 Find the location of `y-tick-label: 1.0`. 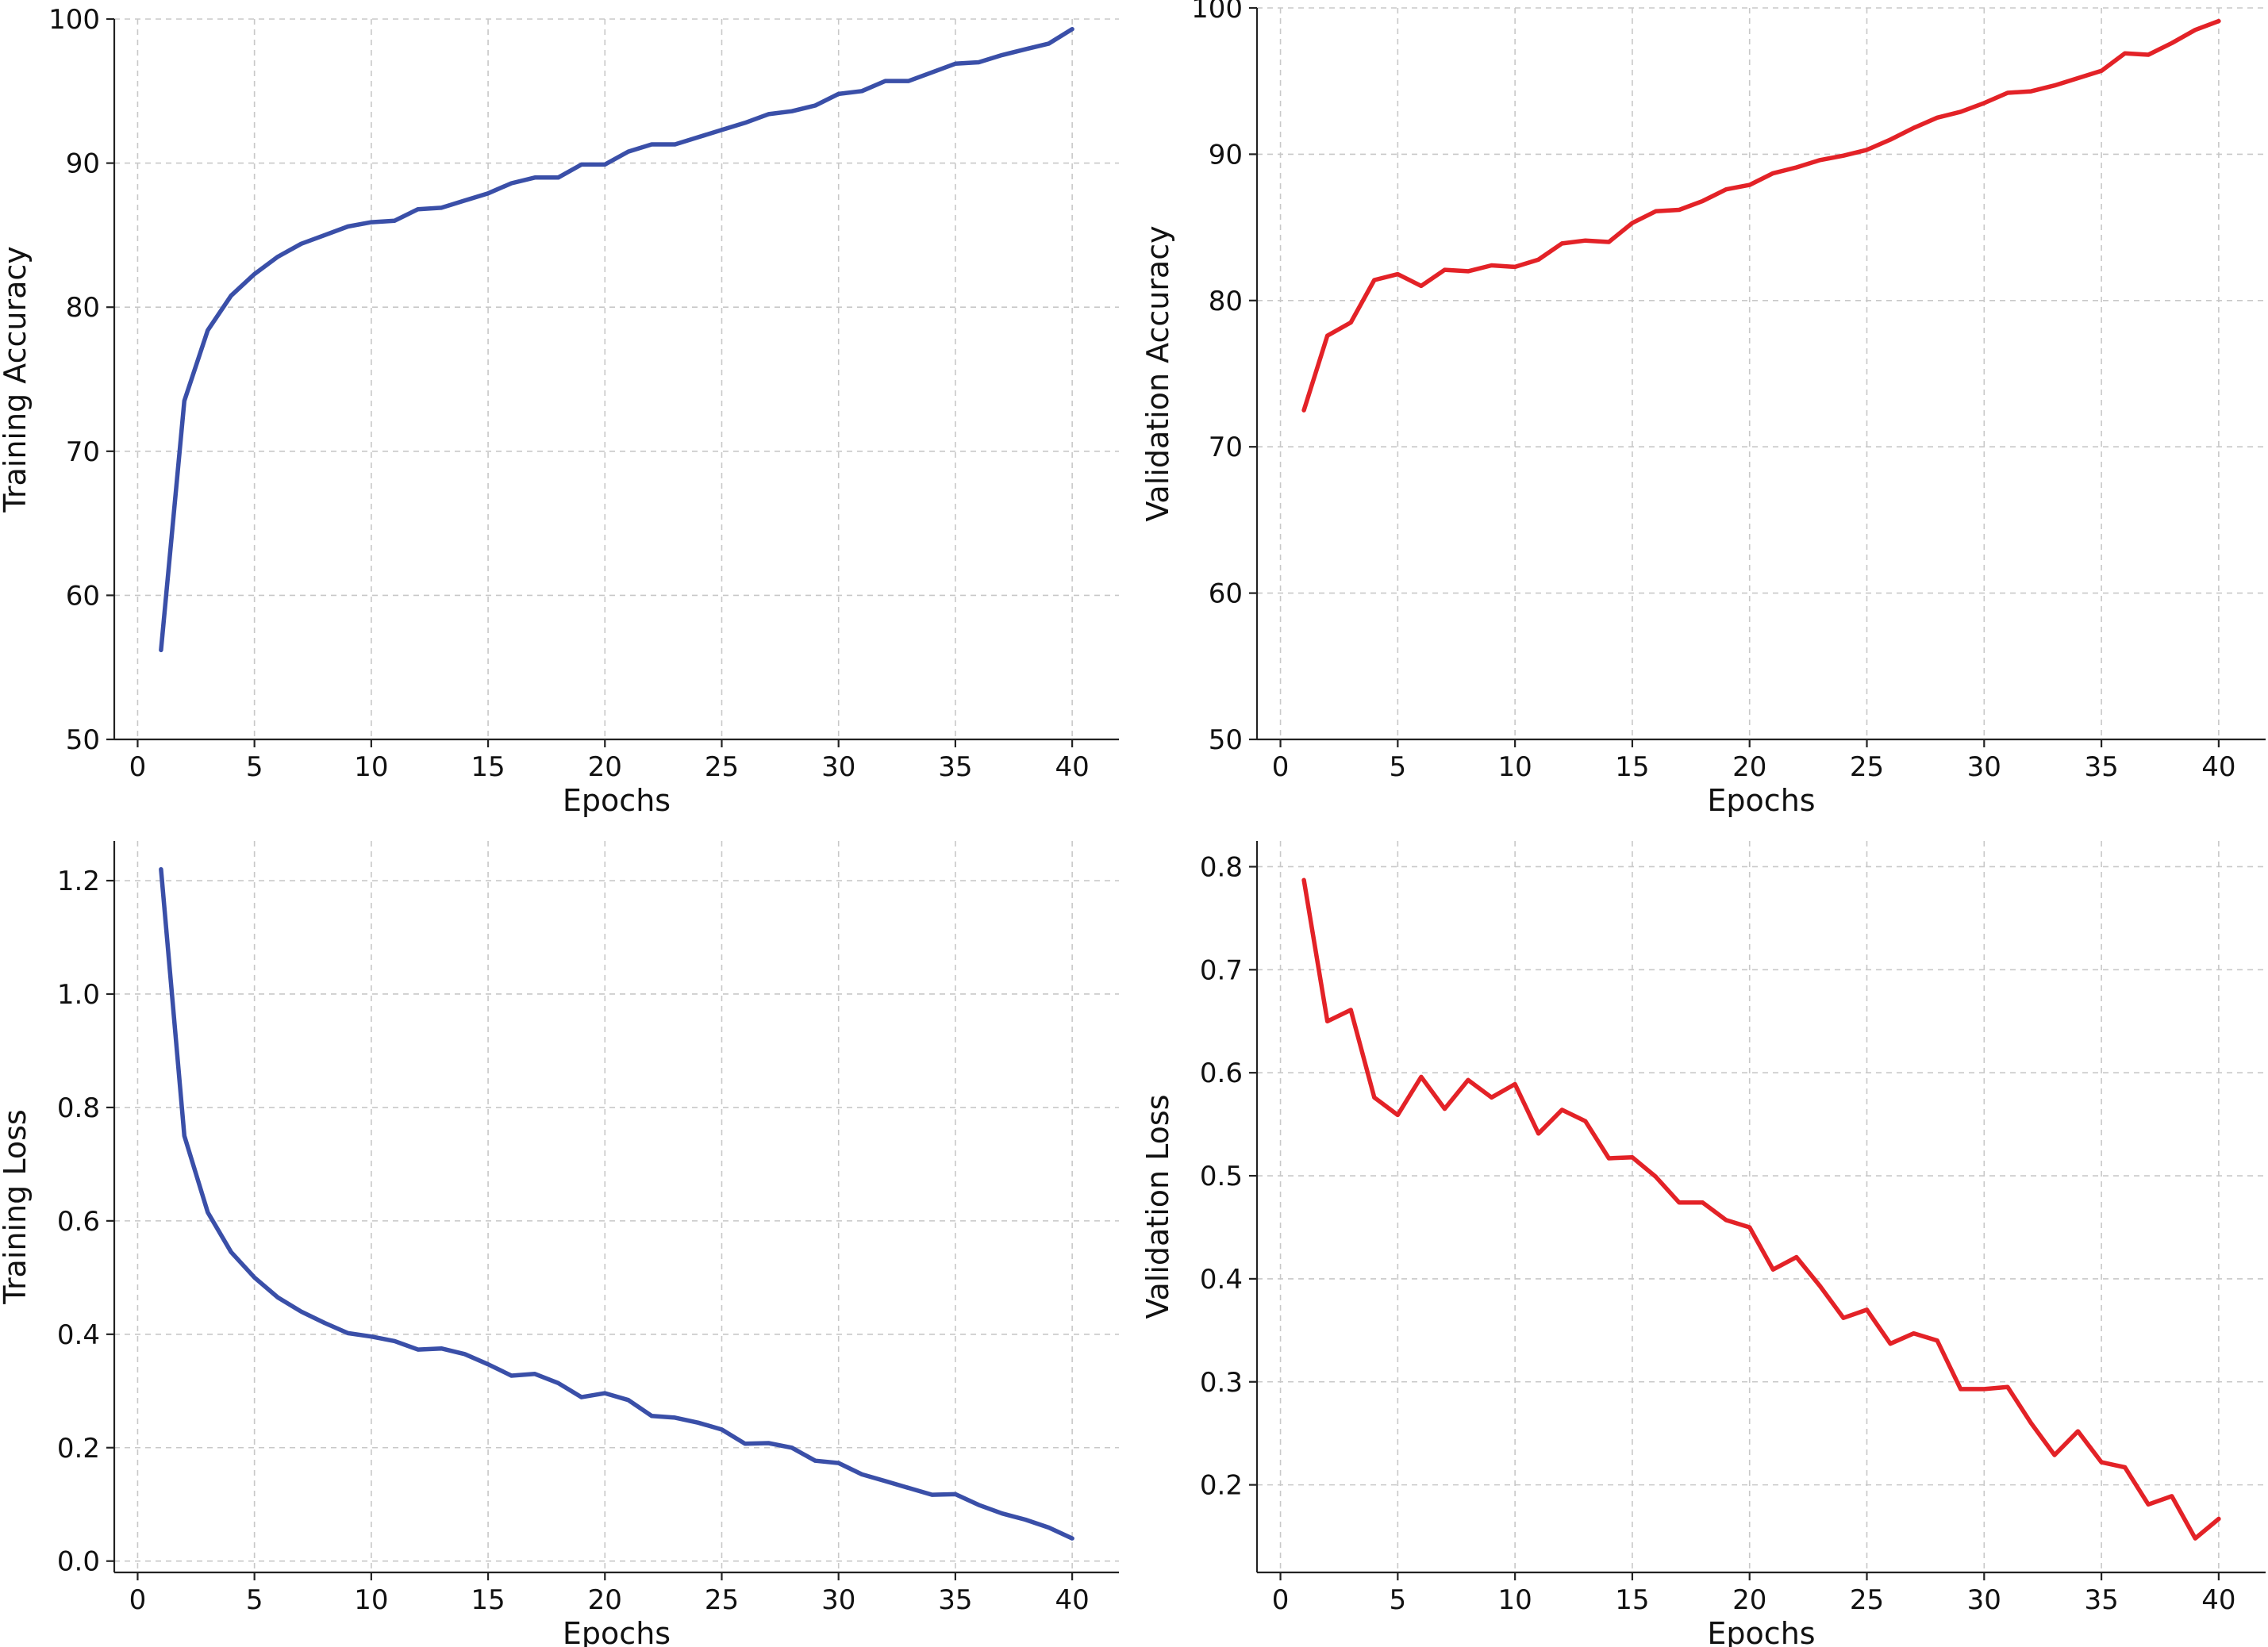

y-tick-label: 1.0 is located at coordinates (78, 995).